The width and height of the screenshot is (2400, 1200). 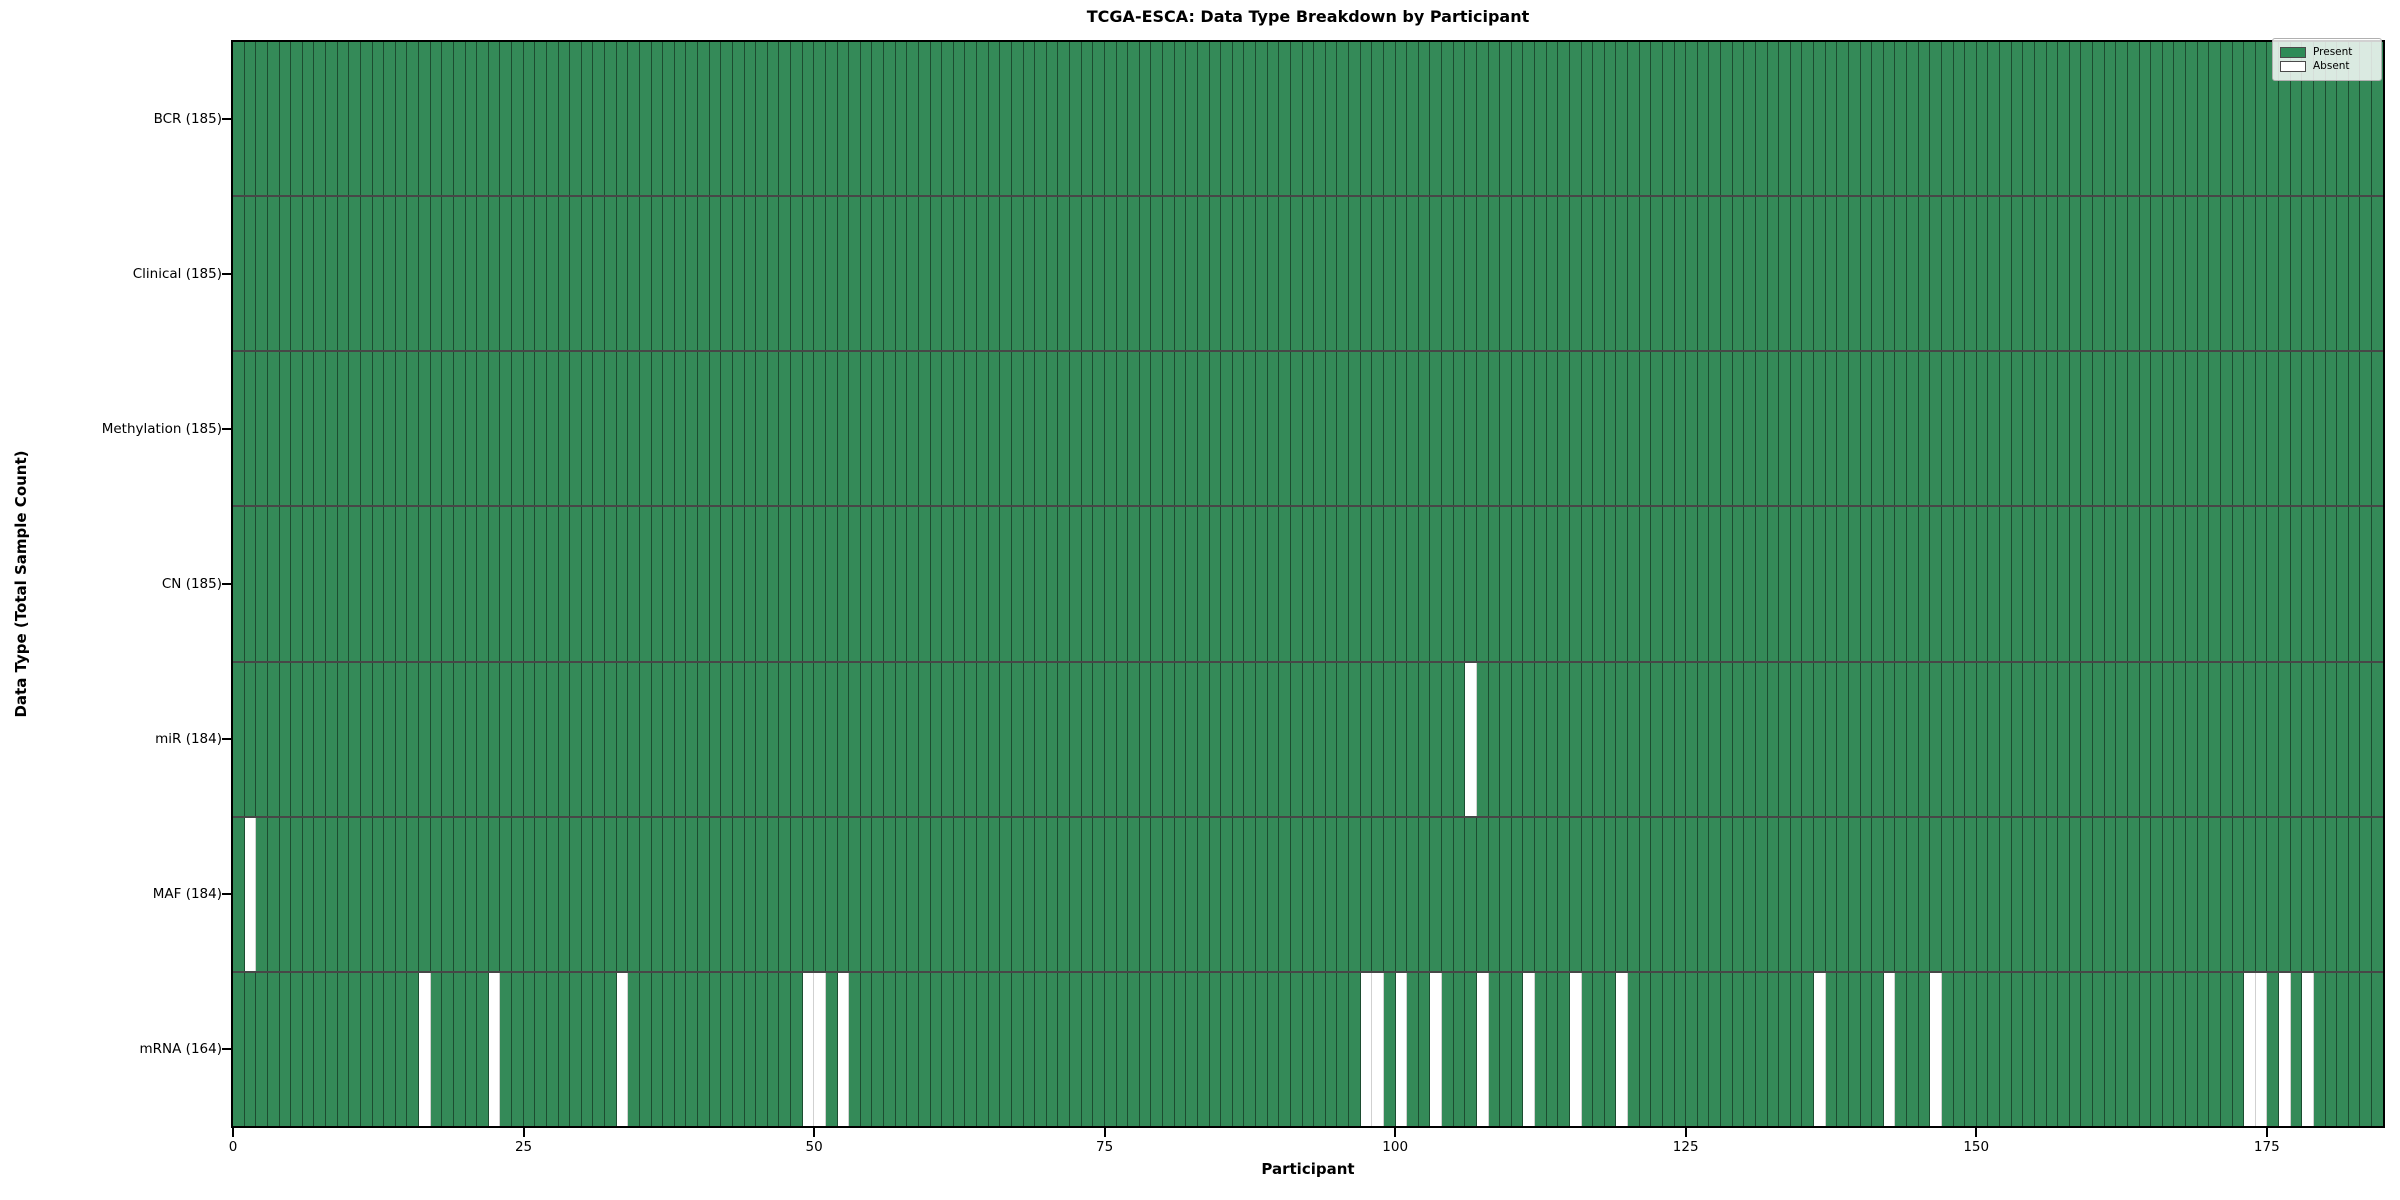 I want to click on heatmap-row, so click(x=1308, y=275).